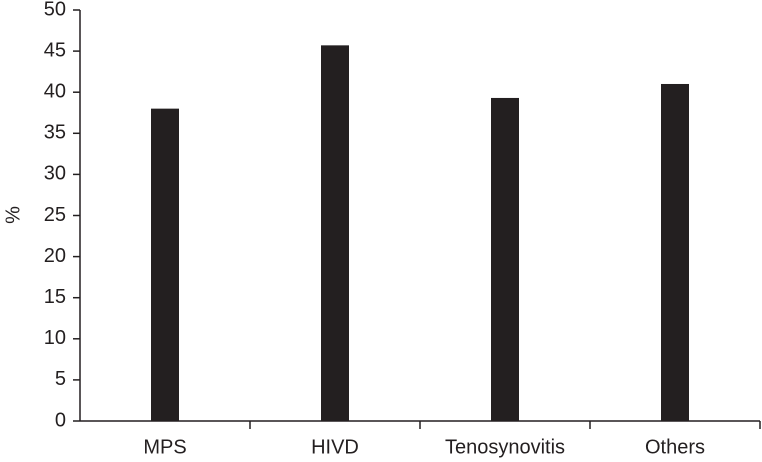 Image resolution: width=762 pixels, height=462 pixels. I want to click on y-tick-label: 35, so click(55, 133).